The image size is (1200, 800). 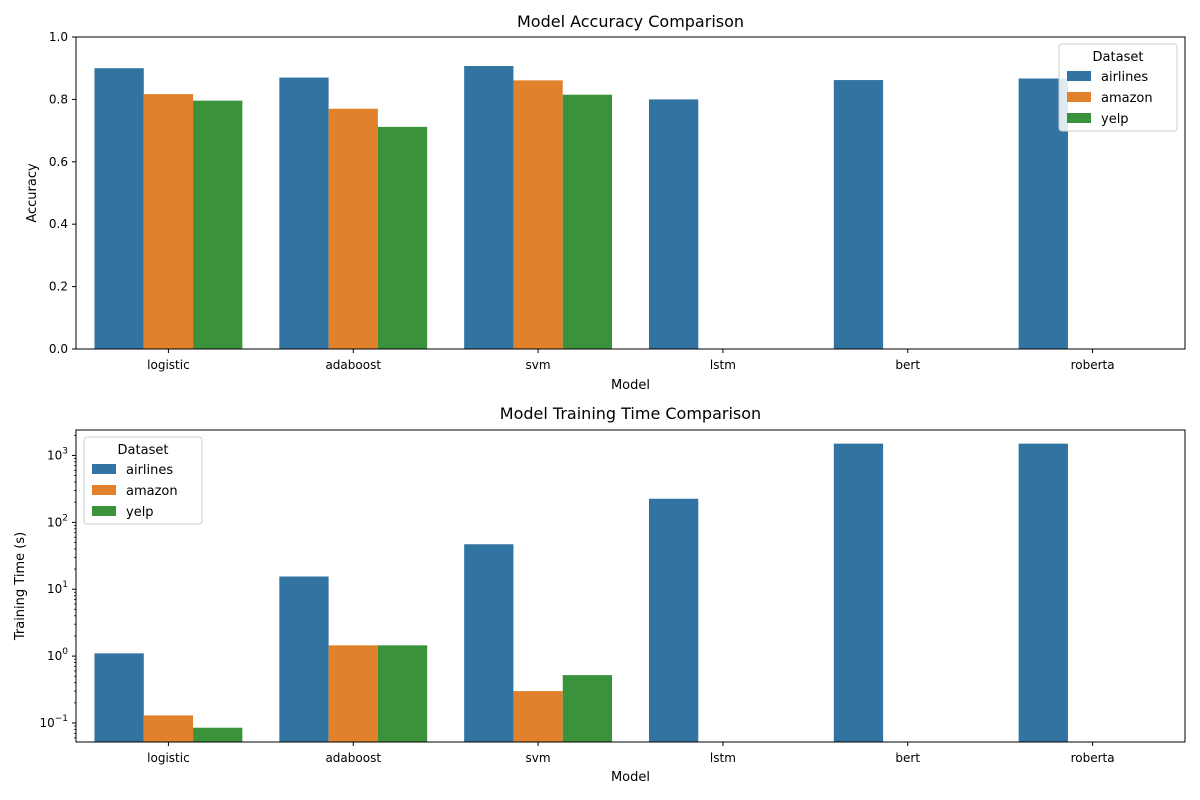 What do you see at coordinates (32, 193) in the screenshot?
I see `y-axis-label: Accuracy` at bounding box center [32, 193].